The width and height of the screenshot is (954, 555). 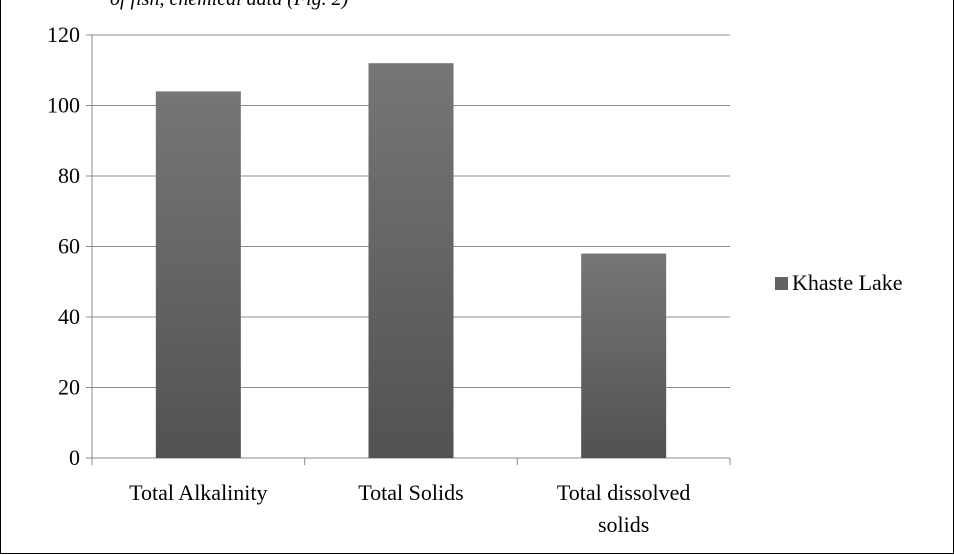 What do you see at coordinates (198, 492) in the screenshot?
I see `x-category-label: Total Alkalinity` at bounding box center [198, 492].